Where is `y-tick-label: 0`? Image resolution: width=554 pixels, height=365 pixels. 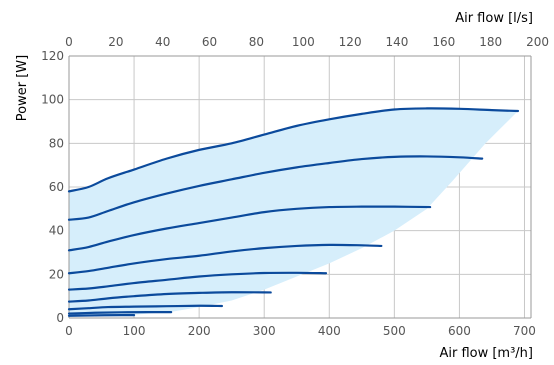 y-tick-label: 0 is located at coordinates (60, 318).